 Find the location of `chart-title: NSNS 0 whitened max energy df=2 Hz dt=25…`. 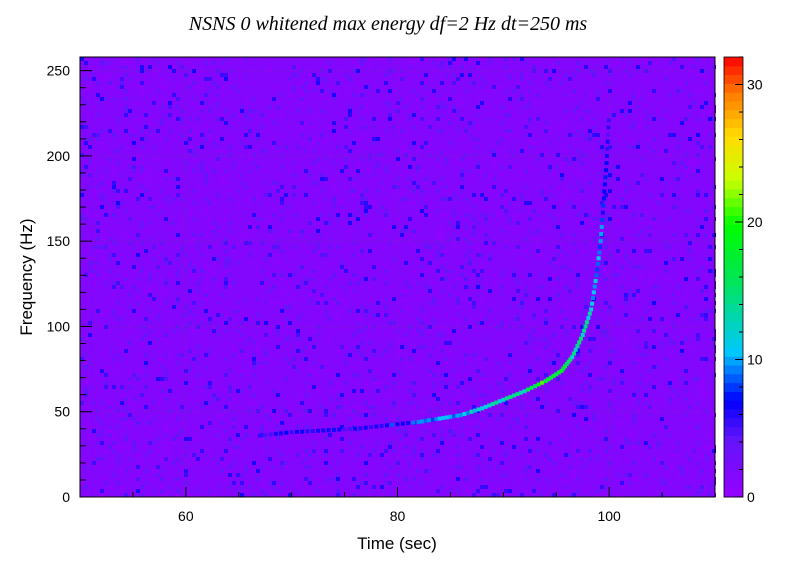

chart-title: NSNS 0 whitened max energy df=2 Hz dt=25… is located at coordinates (388, 24).